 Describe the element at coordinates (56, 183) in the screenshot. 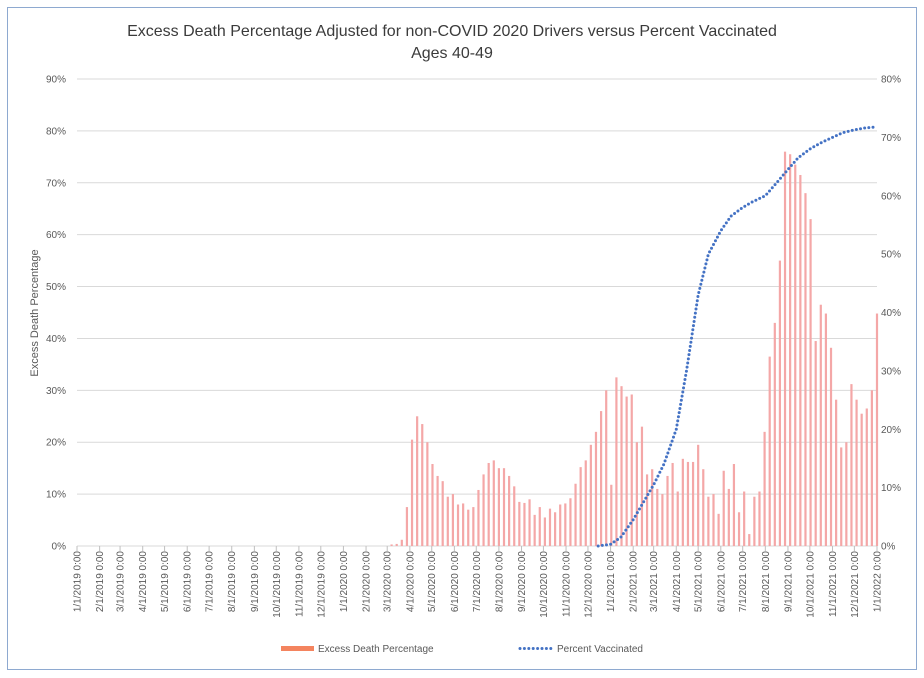

I see `y-tick-label: 70%` at that location.